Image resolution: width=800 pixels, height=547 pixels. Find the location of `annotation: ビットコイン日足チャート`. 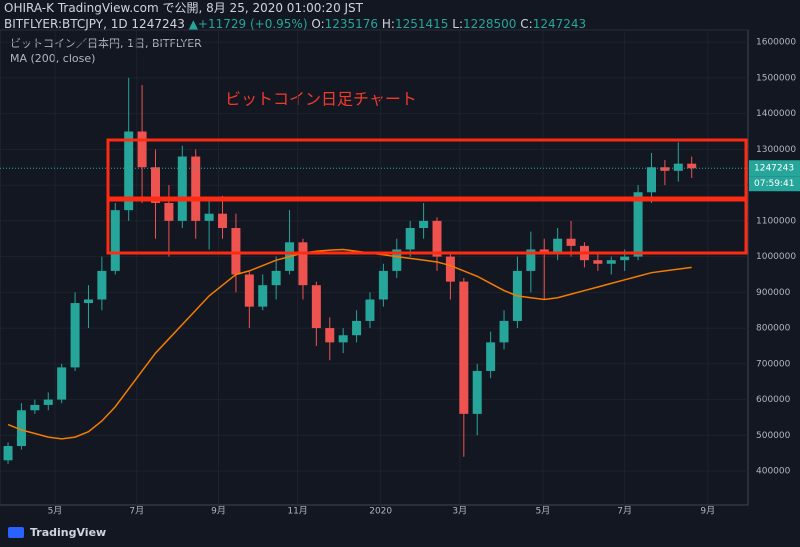

annotation: ビットコイン日足チャート is located at coordinates (321, 99).